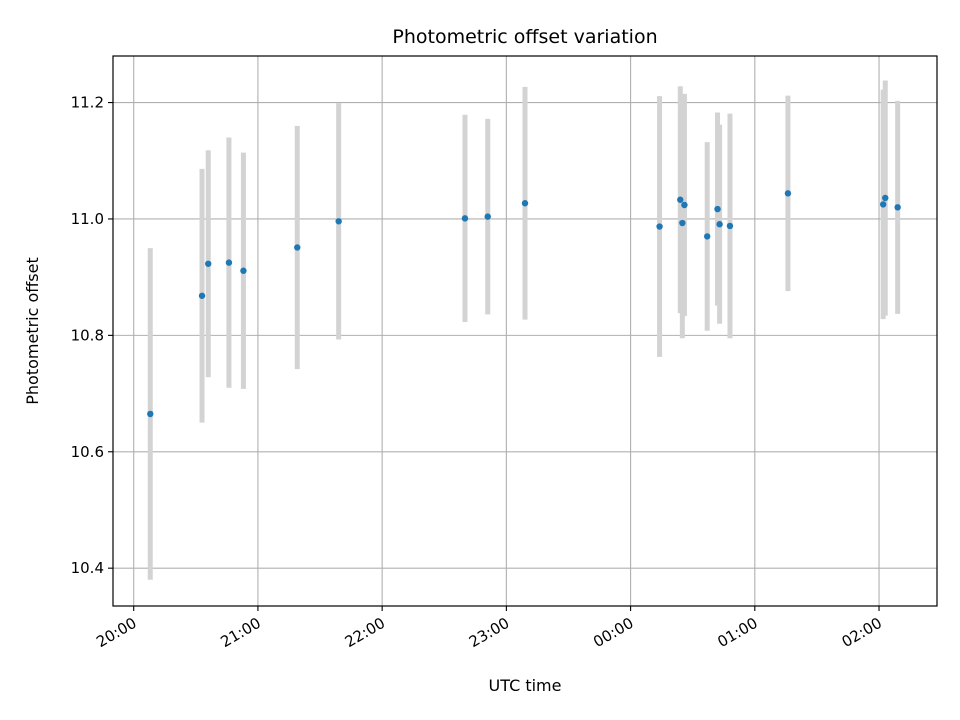 This screenshot has width=960, height=720. I want to click on y-tick-label: 11.2, so click(87, 103).